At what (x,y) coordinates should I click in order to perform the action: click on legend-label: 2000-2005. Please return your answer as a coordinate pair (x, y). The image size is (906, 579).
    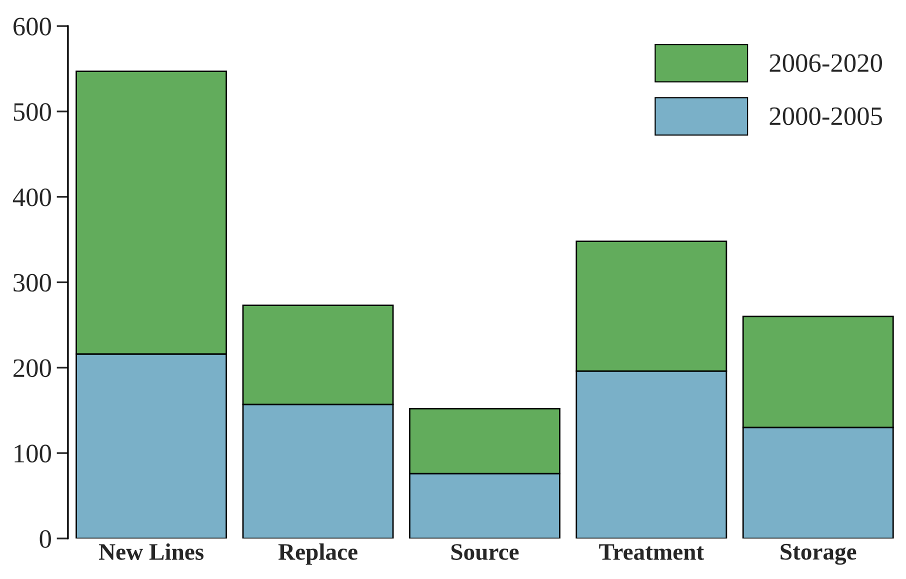
    Looking at the image, I should click on (826, 116).